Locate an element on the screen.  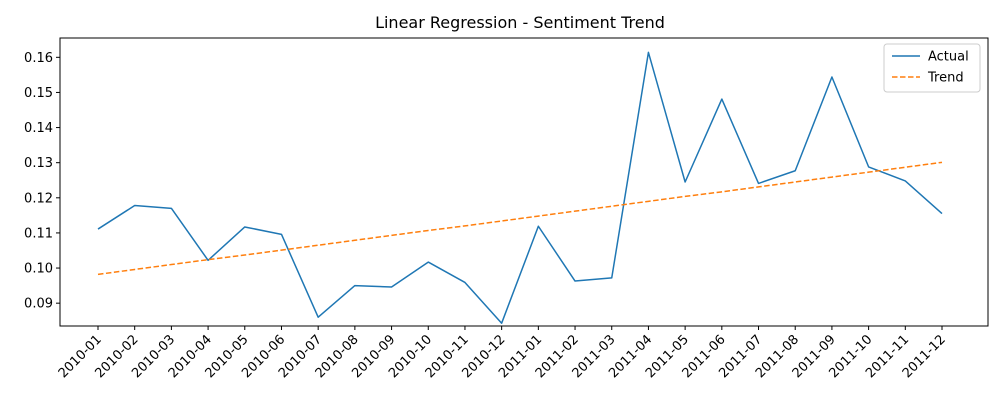
legend-label-actual: Actual is located at coordinates (948, 57).